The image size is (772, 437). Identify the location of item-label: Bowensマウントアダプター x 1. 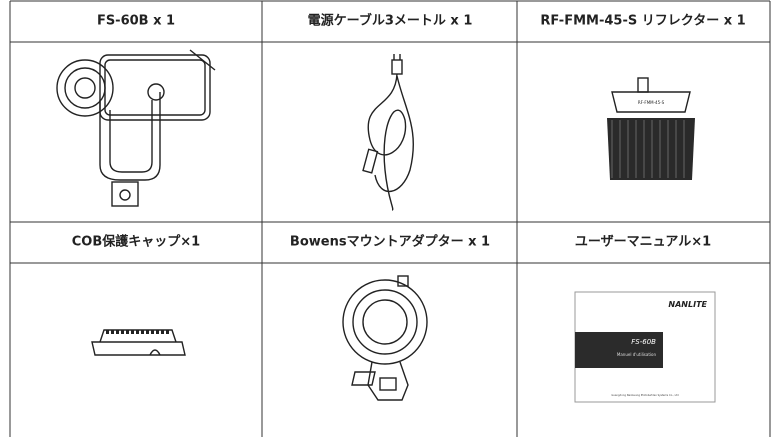
(390, 242).